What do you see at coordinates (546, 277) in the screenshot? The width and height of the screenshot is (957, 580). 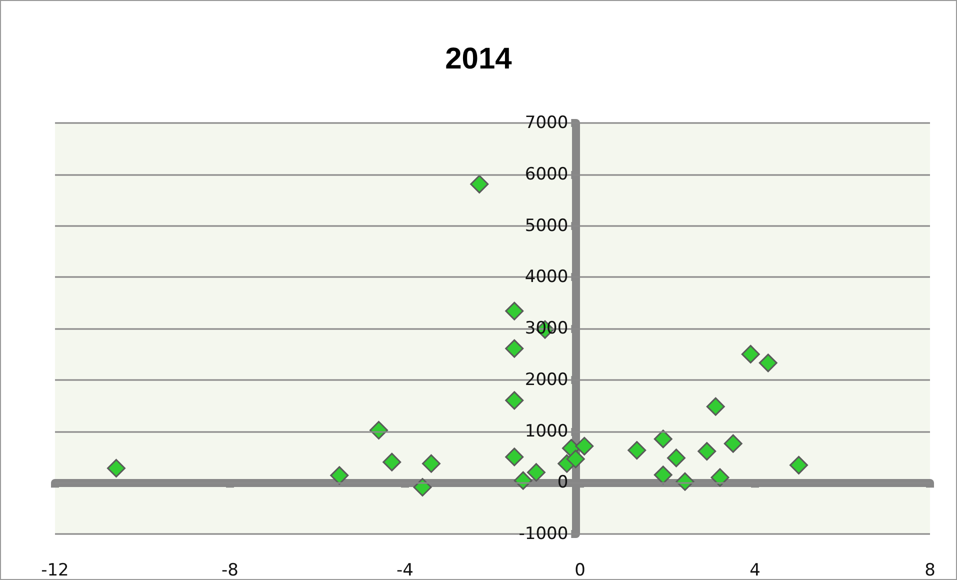 I see `y-tick-label: 4000` at bounding box center [546, 277].